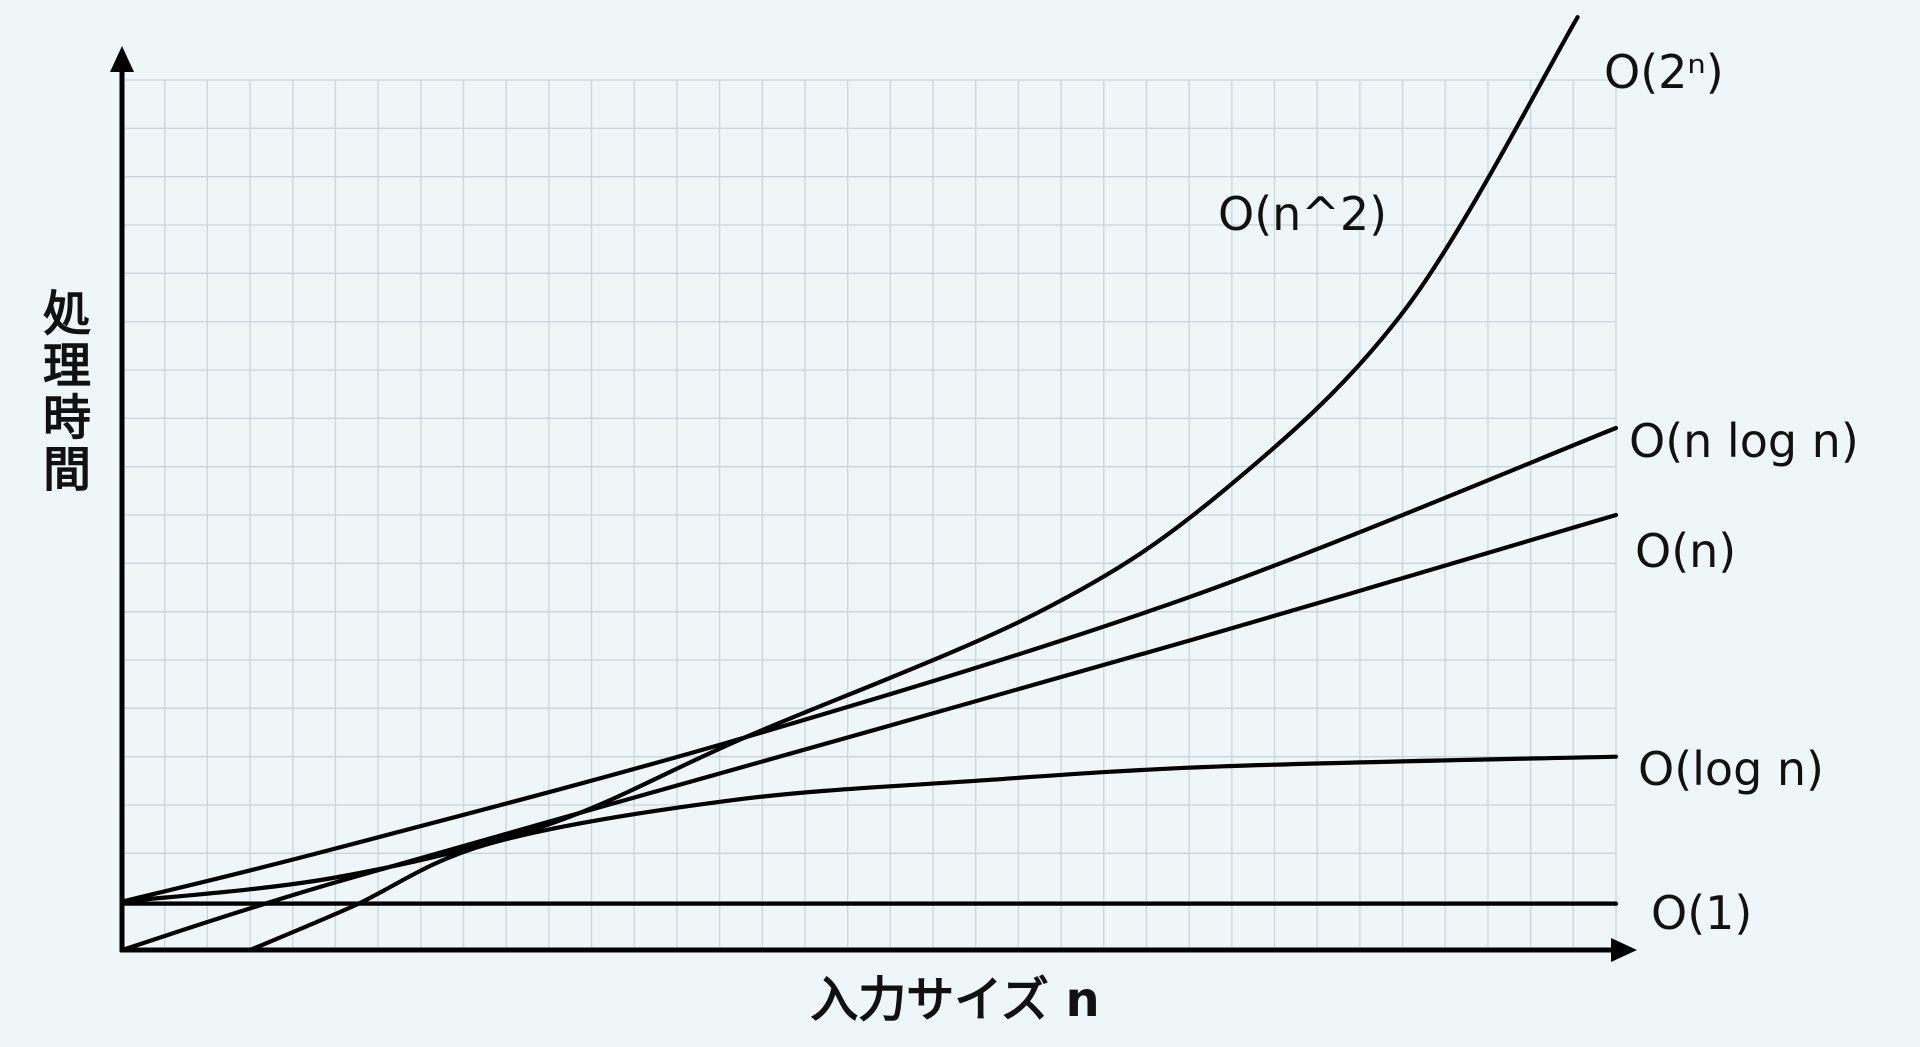 Image resolution: width=1920 pixels, height=1047 pixels. I want to click on label-o-n2: O(n^2), so click(1302, 214).